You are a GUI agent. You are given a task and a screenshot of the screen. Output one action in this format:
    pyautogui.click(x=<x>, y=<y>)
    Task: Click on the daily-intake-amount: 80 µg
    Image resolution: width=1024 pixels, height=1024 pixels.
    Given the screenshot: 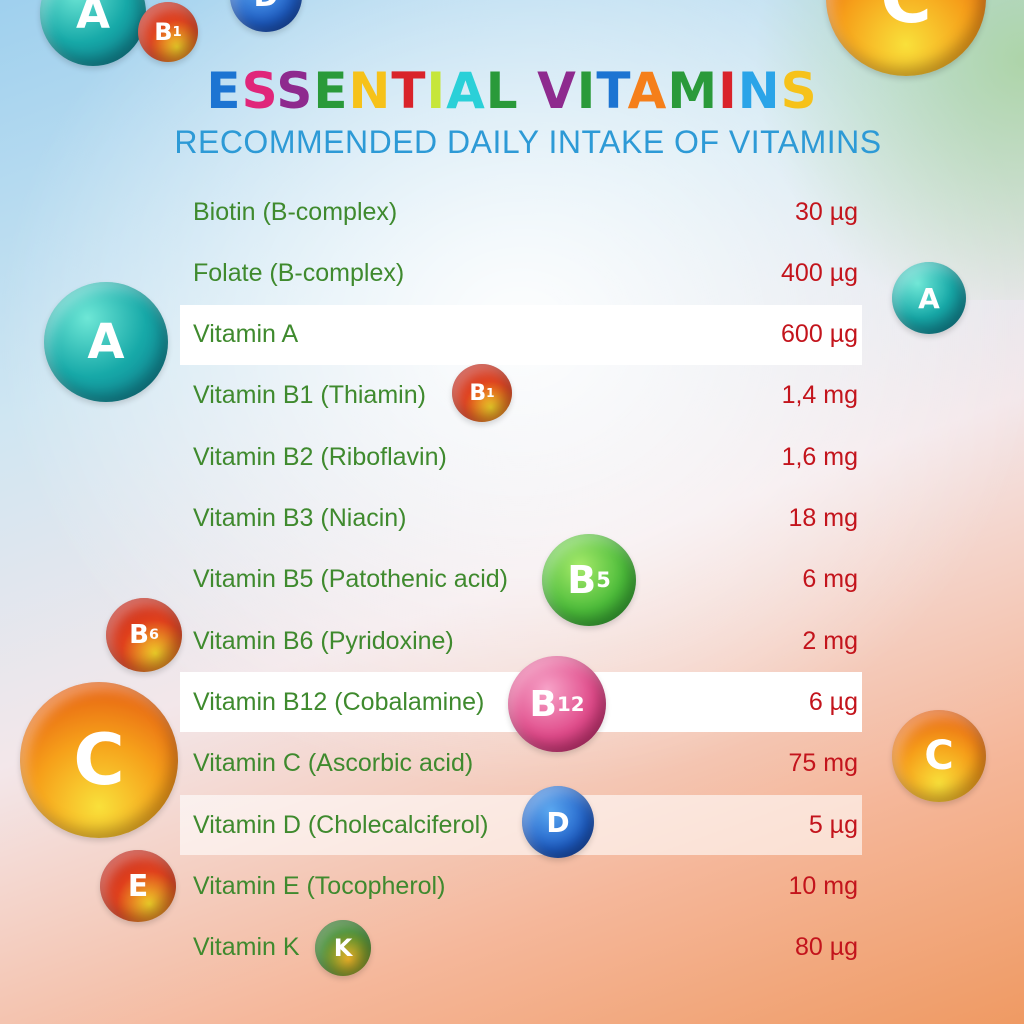 What is the action you would take?
    pyautogui.click(x=826, y=947)
    